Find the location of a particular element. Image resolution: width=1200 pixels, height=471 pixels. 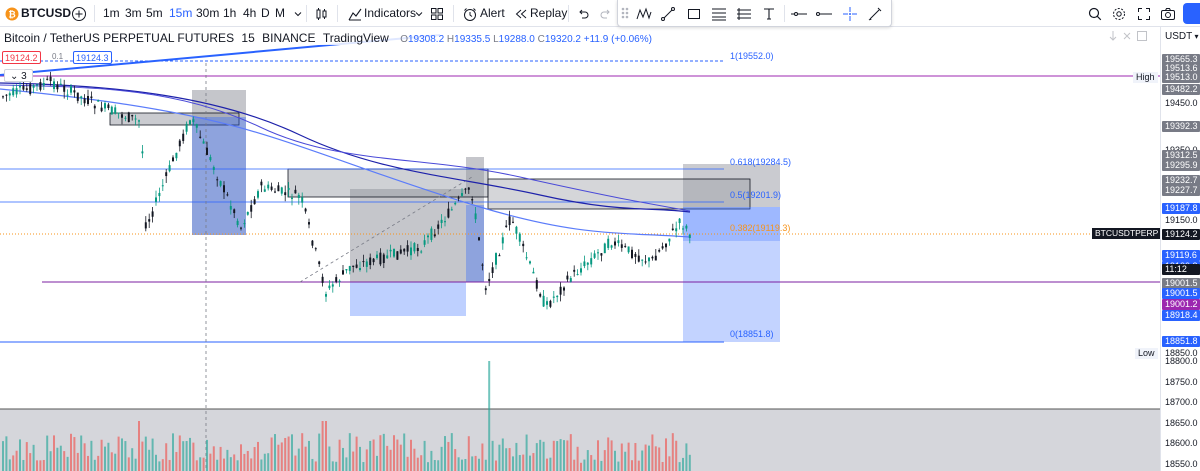

redo-icon is located at coordinates (606, 13).